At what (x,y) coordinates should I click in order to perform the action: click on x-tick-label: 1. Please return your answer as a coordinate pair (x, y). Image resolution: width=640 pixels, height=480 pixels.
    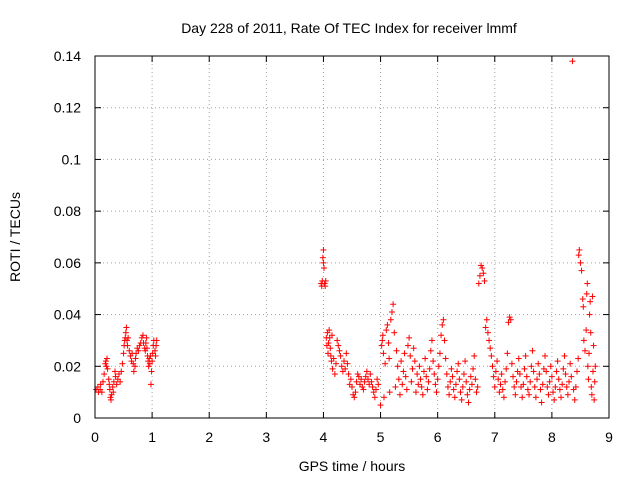
    Looking at the image, I should click on (152, 437).